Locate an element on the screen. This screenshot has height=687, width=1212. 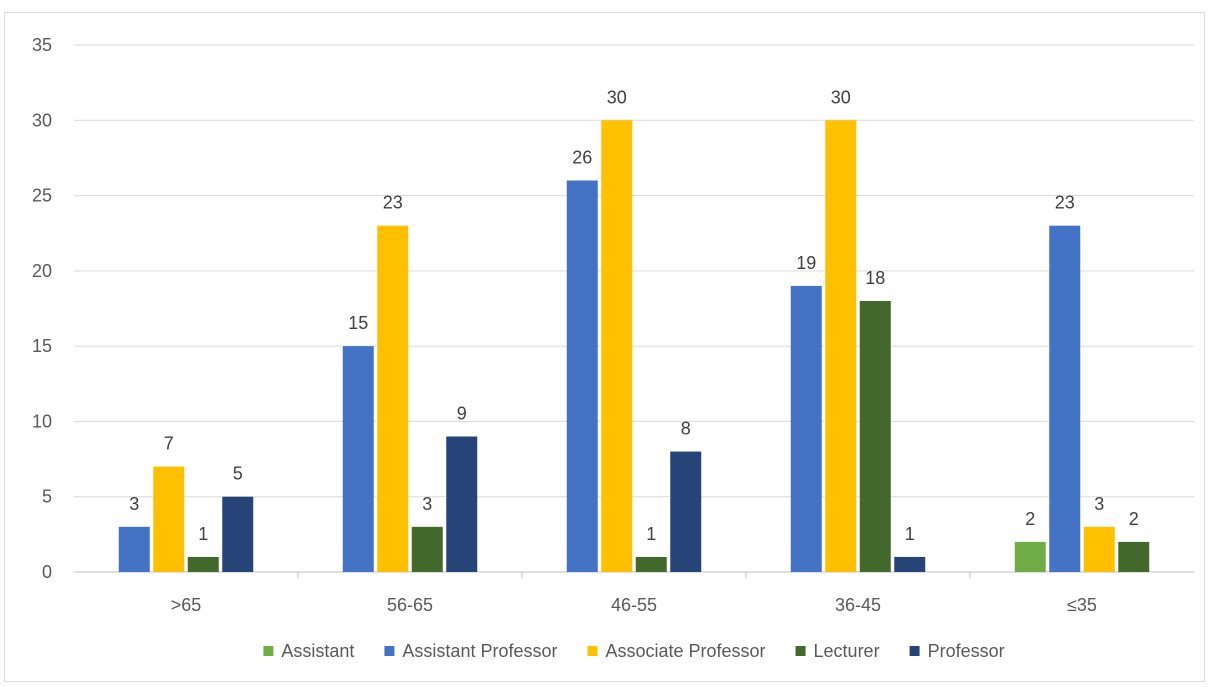
bar-assistant is located at coordinates (1030, 556).